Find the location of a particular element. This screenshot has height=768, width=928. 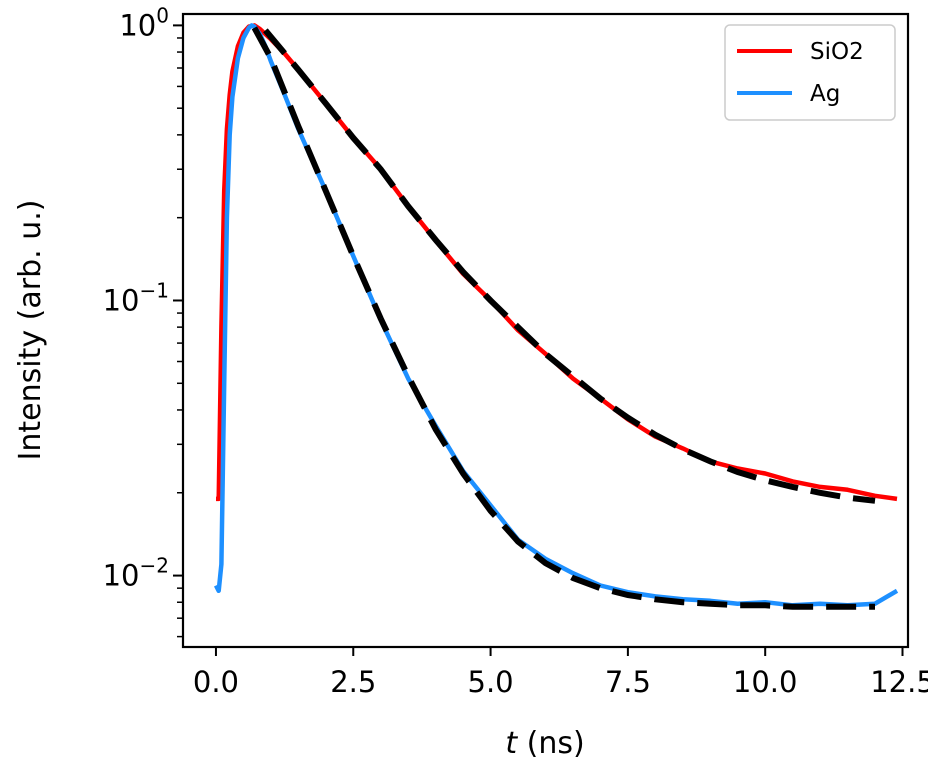

x-axis-label-unit: (ns) is located at coordinates (551, 743).